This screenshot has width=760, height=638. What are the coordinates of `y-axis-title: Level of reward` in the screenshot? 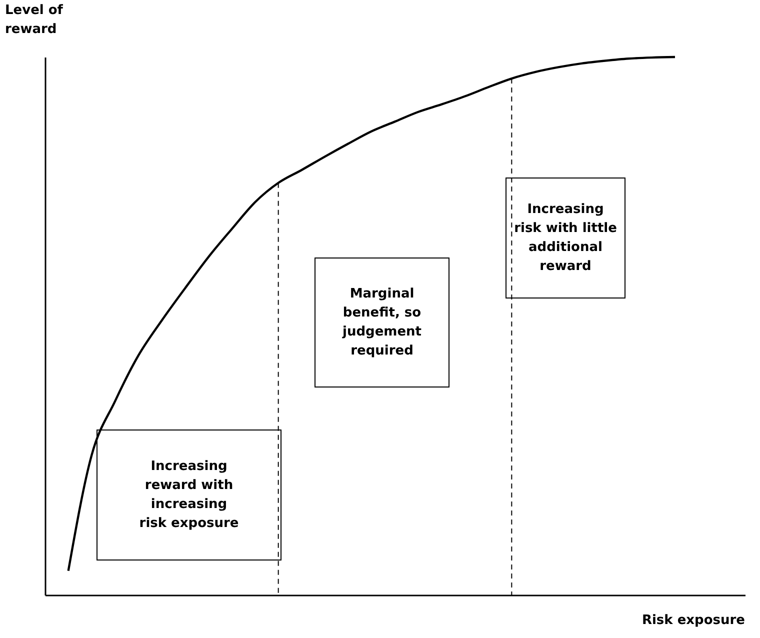 It's located at (34, 20).